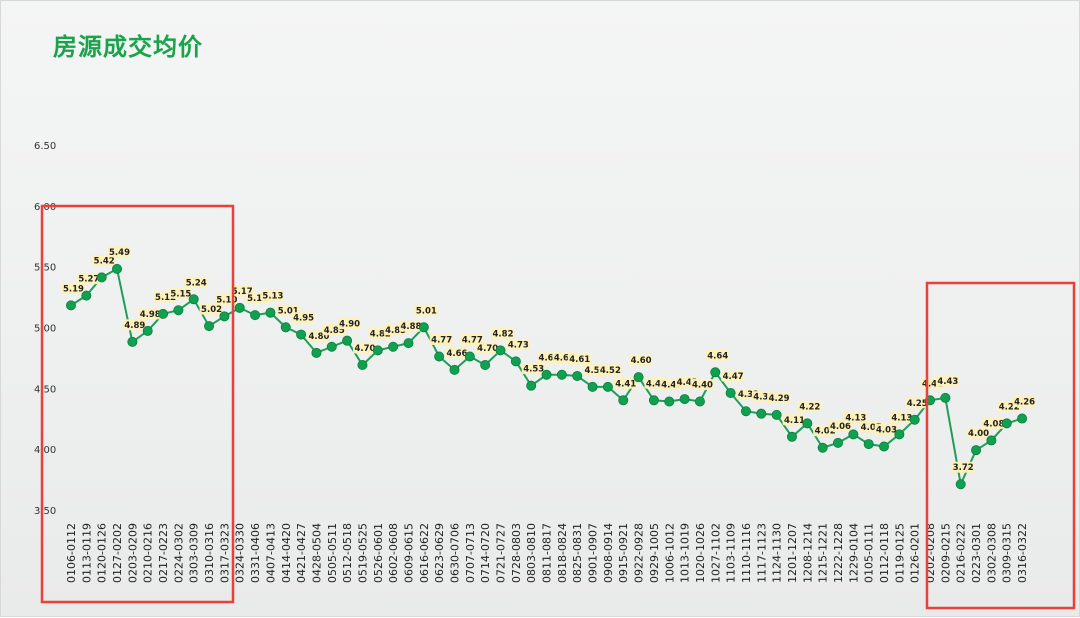 This screenshot has height=618, width=1080. Describe the element at coordinates (838, 553) in the screenshot. I see `x-tick-label: 1222-1228` at that location.